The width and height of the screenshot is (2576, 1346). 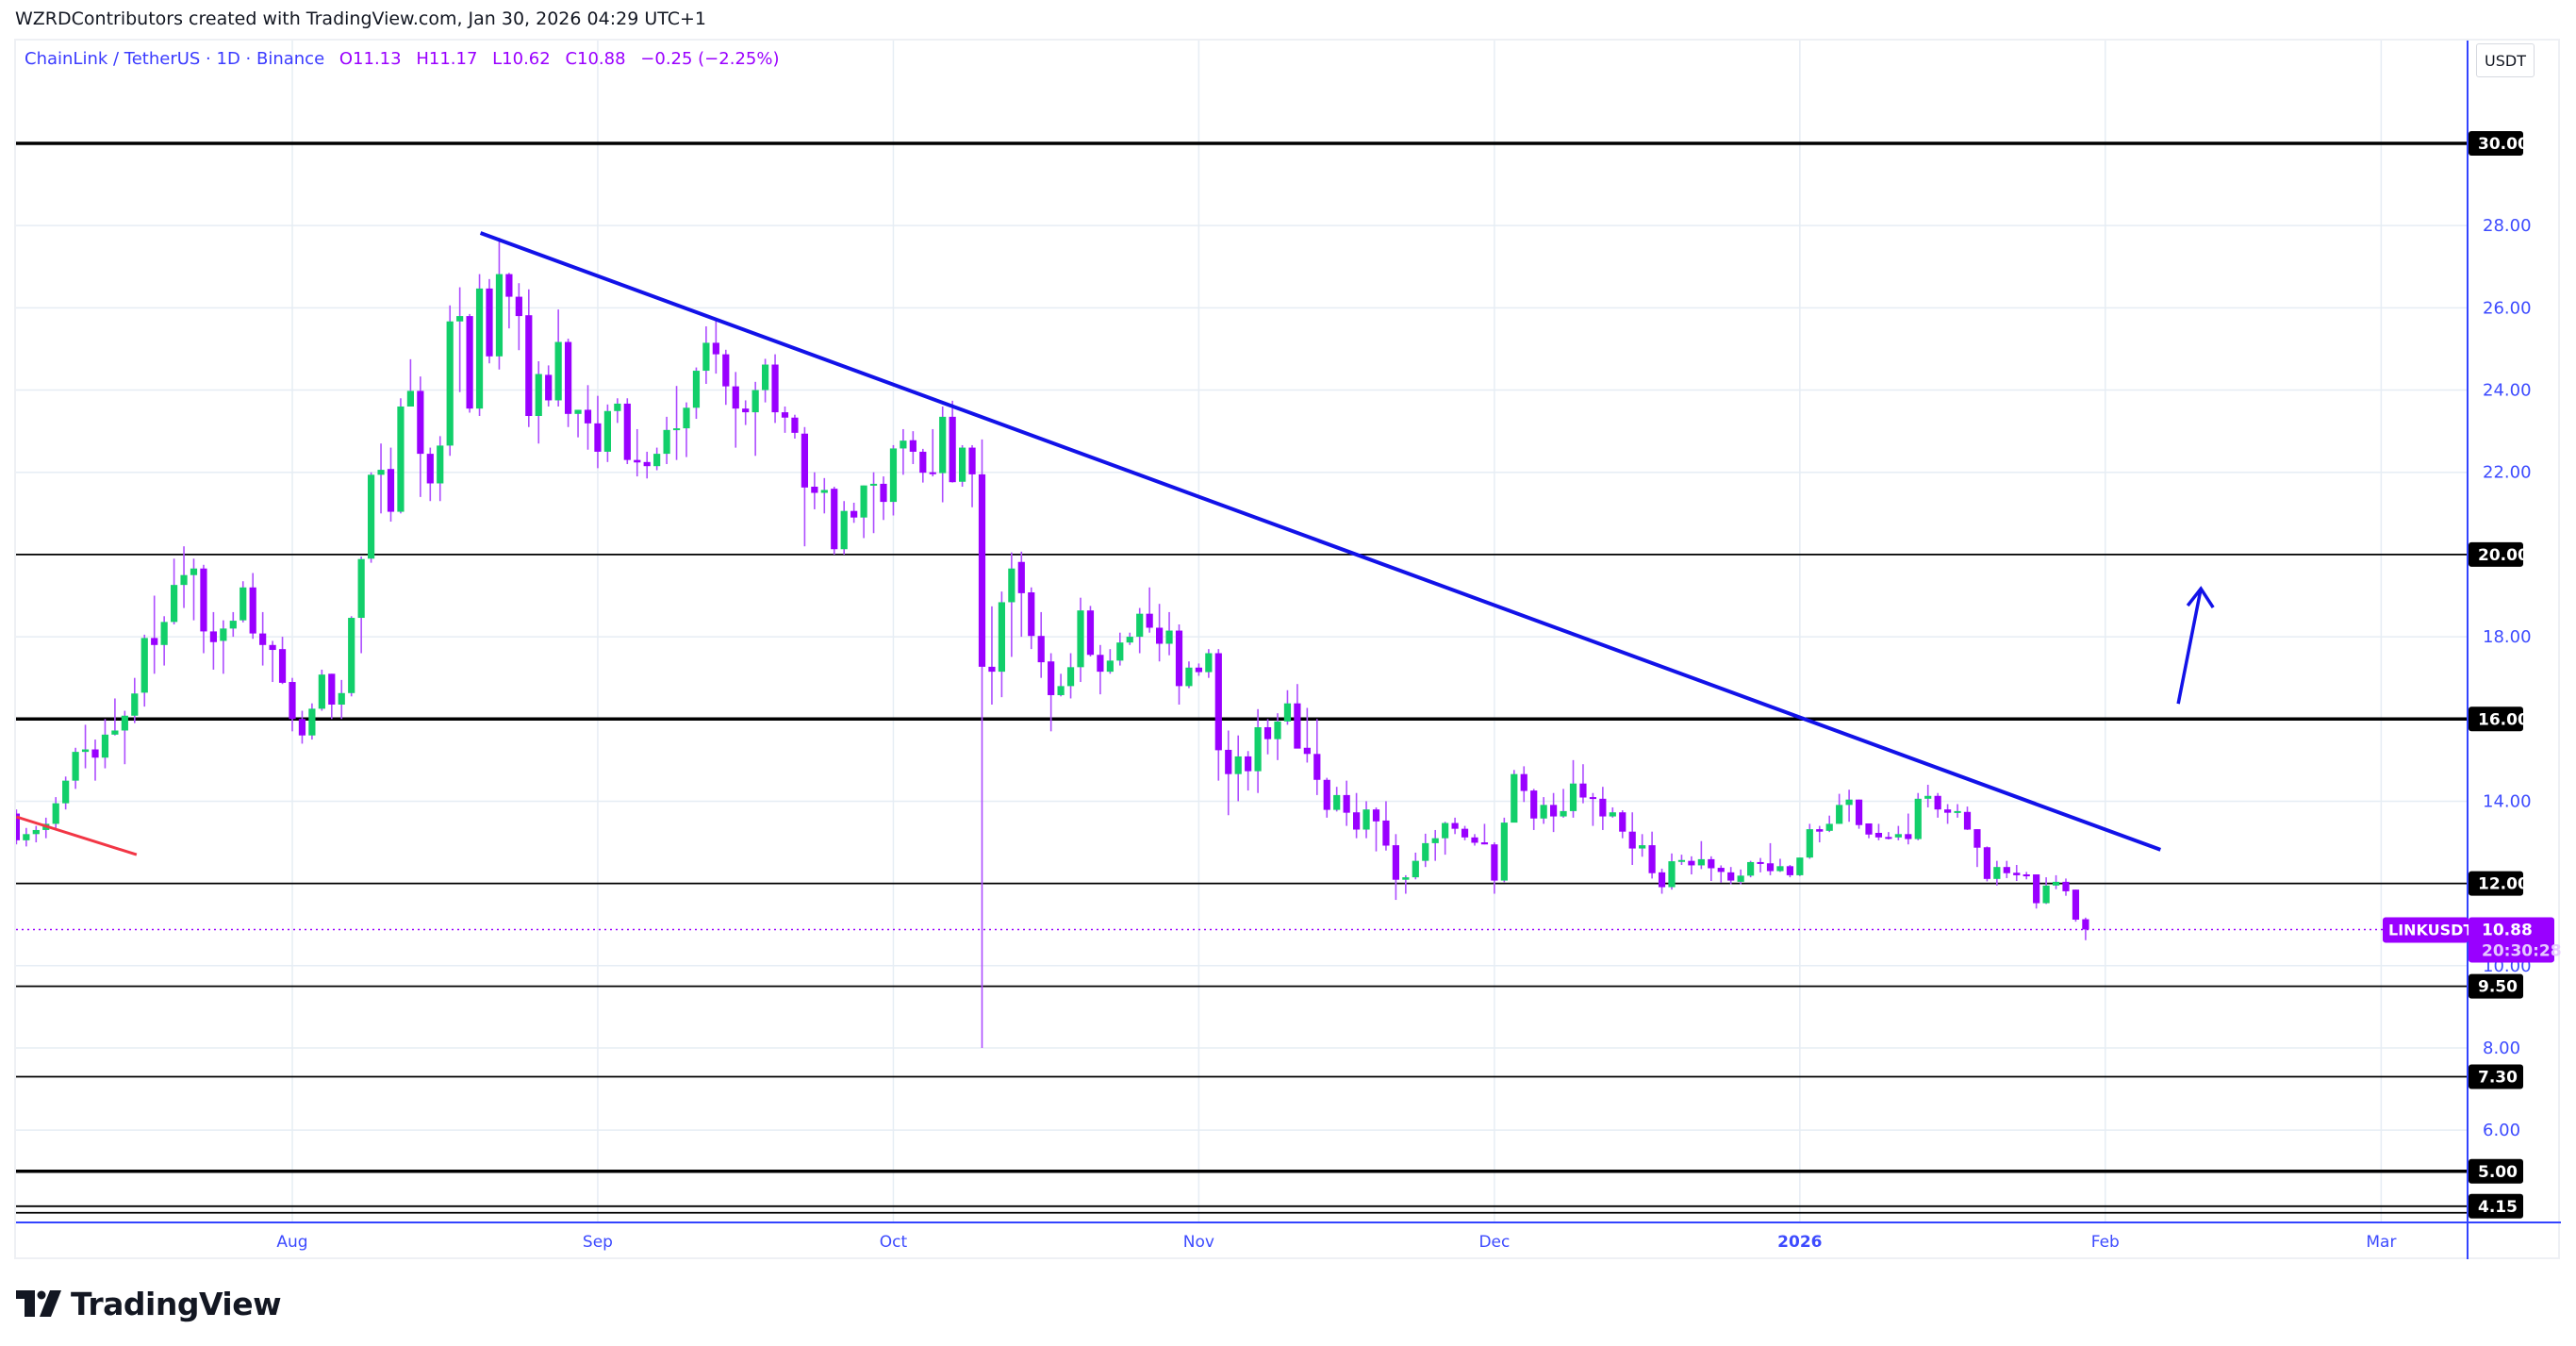 I want to click on tradingview-logo: TradingView, so click(x=149, y=1304).